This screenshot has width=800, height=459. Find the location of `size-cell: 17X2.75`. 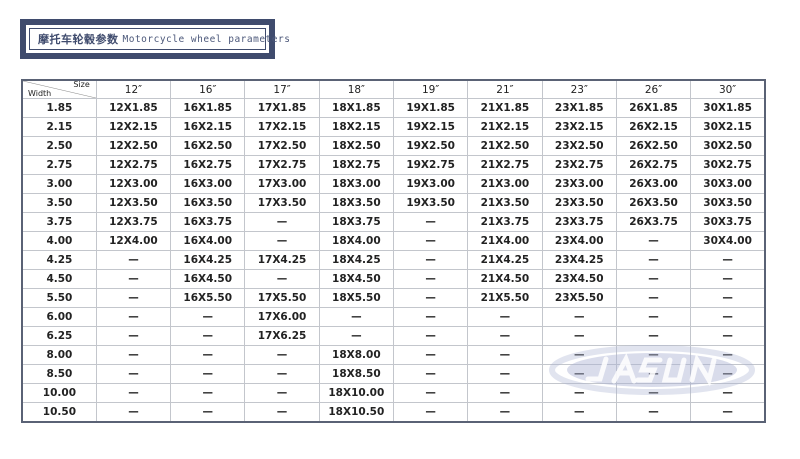

size-cell: 17X2.75 is located at coordinates (282, 165).